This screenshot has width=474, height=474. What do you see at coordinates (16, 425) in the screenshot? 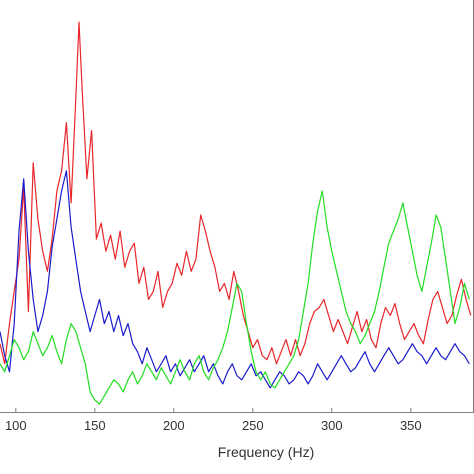
I see `x-tick-label: 100` at bounding box center [16, 425].